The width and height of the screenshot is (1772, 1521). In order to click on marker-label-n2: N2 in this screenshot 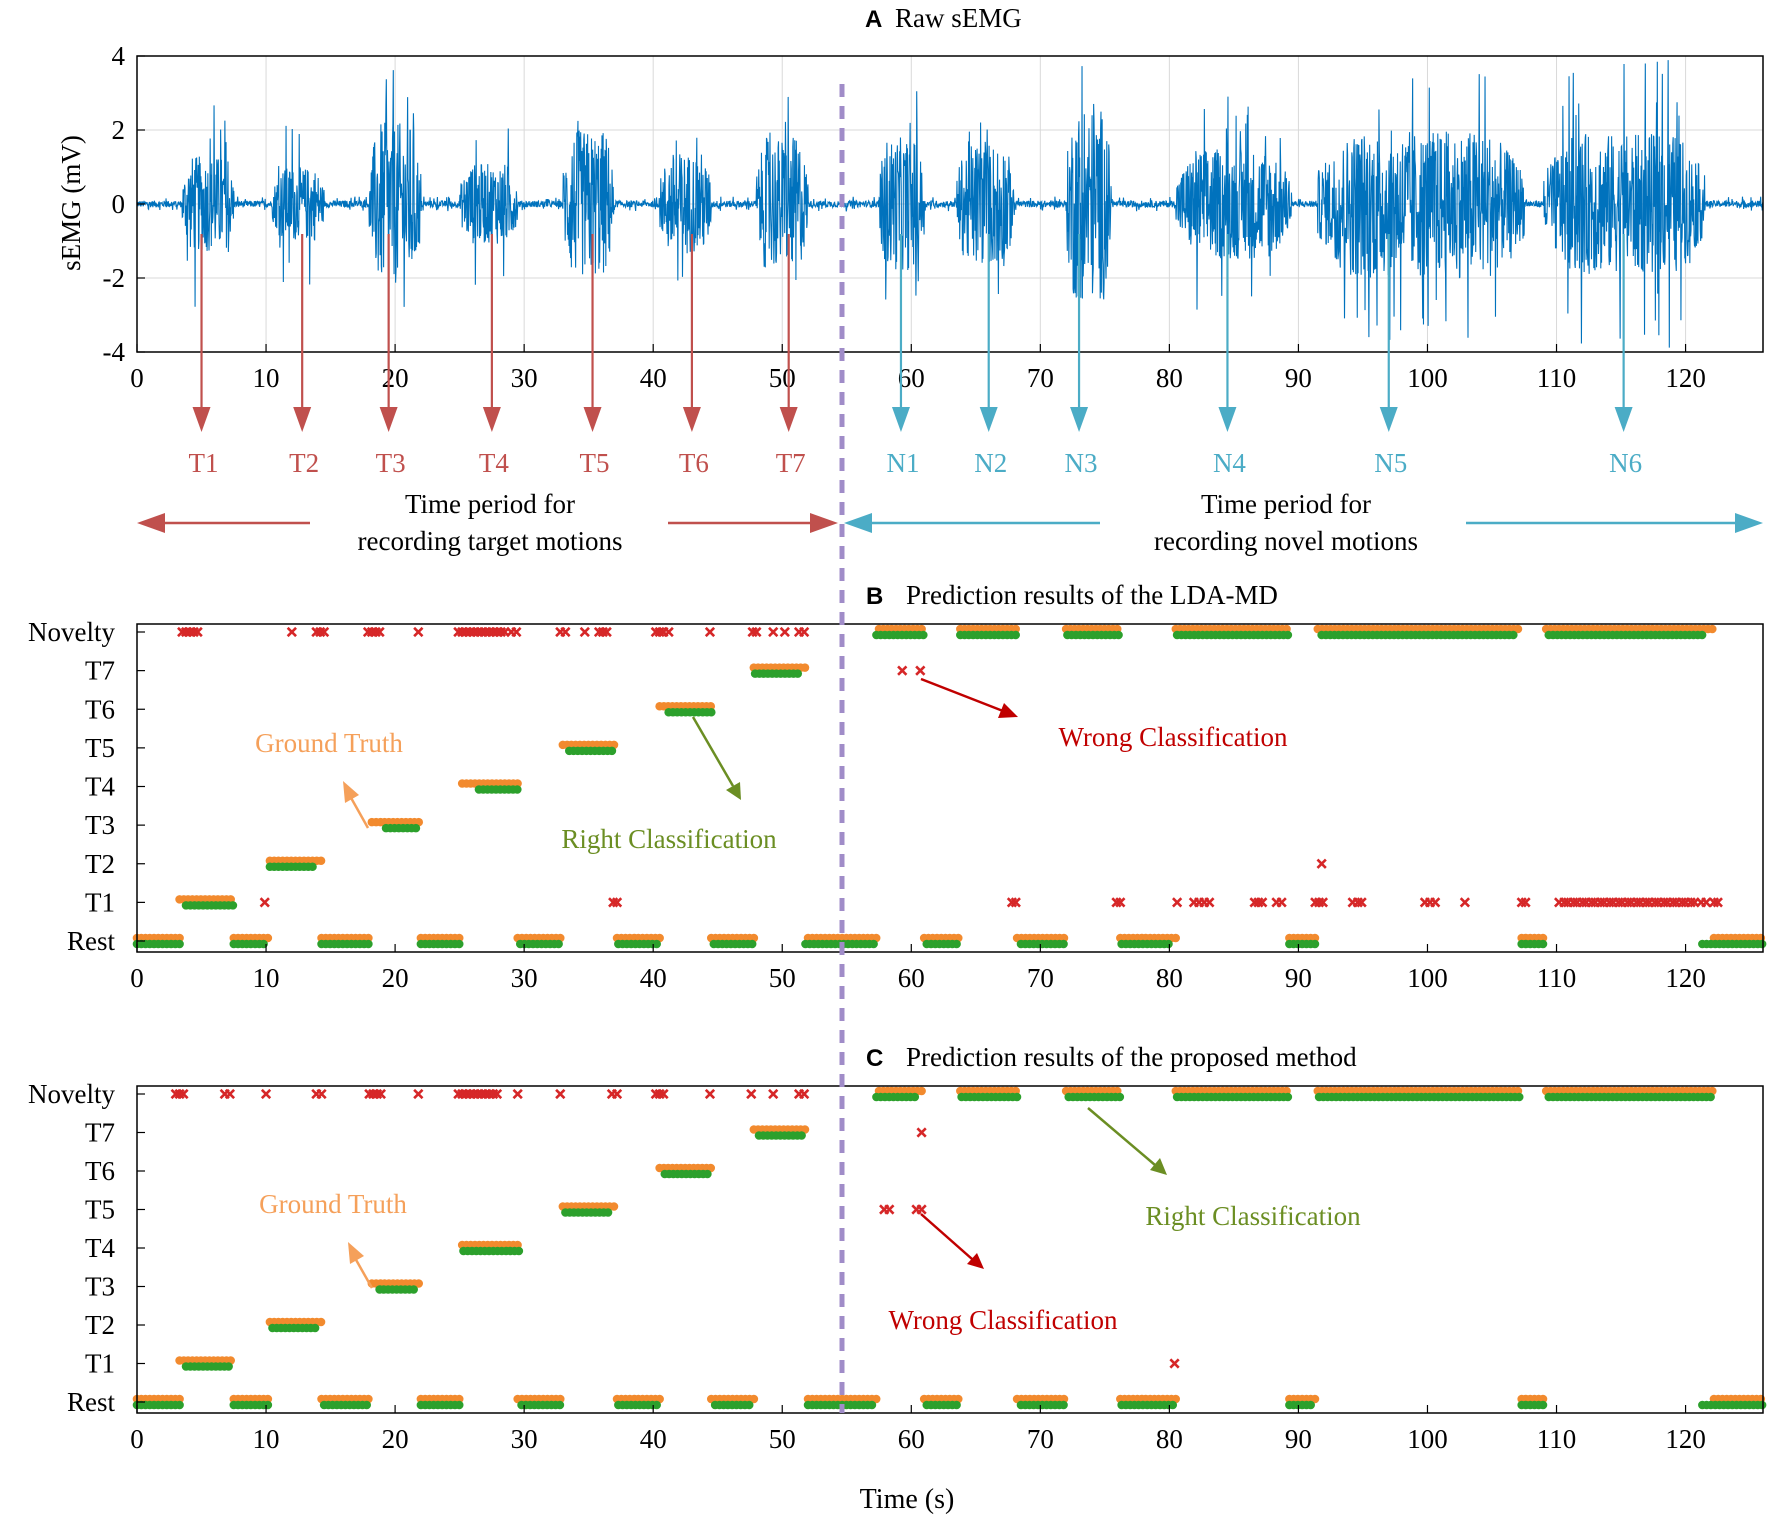, I will do `click(990, 463)`.